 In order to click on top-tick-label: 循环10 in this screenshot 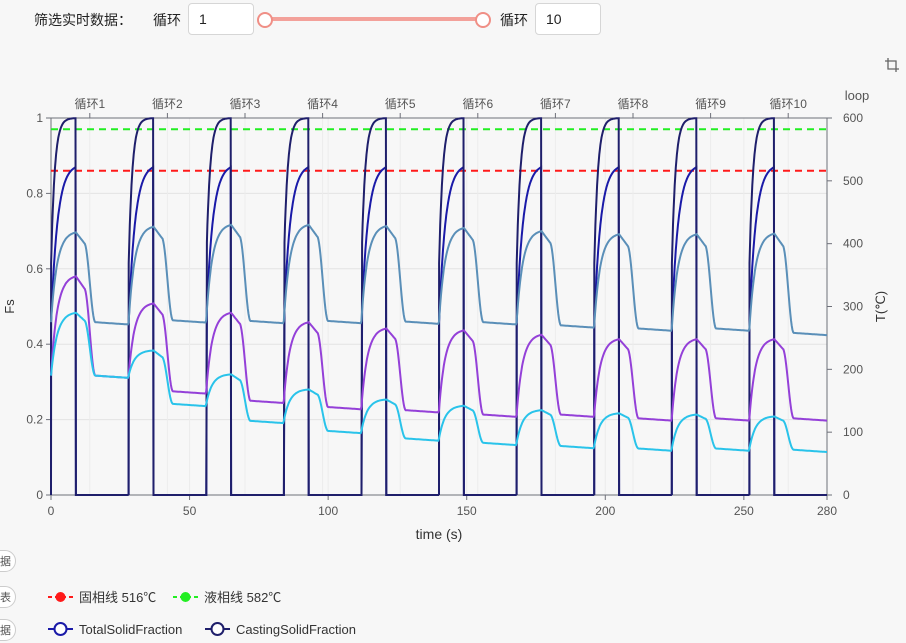, I will do `click(789, 104)`.